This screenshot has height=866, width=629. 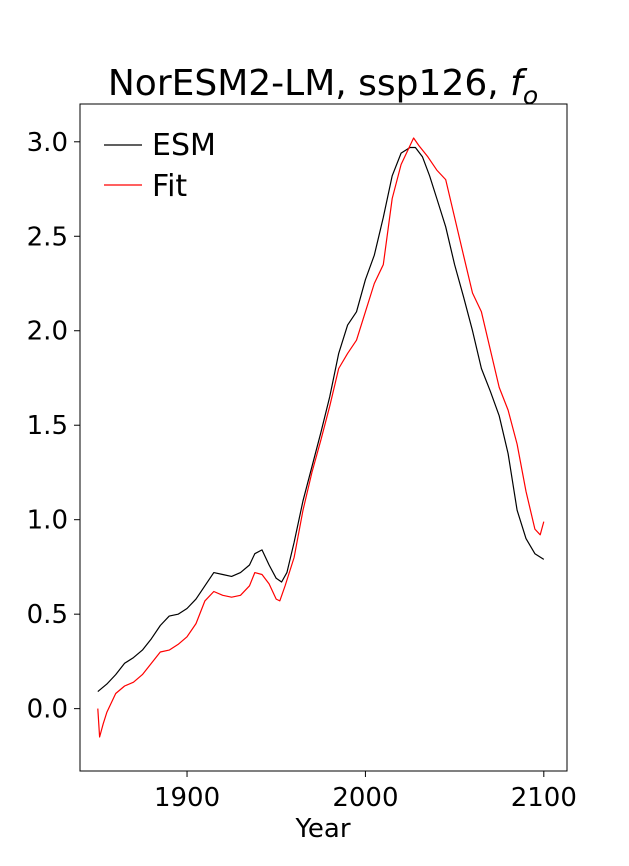 I want to click on x-tick-label: 2100, so click(x=544, y=798).